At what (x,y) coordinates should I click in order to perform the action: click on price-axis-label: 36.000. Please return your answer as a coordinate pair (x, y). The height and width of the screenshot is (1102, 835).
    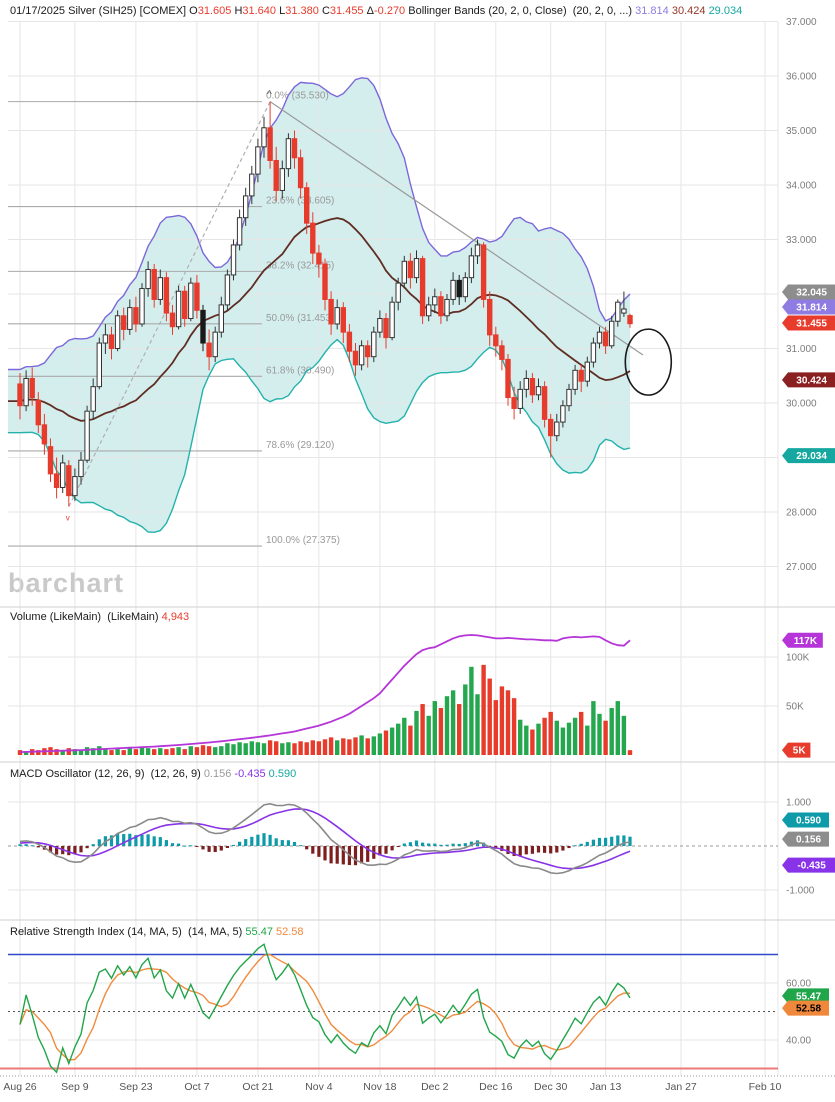
    Looking at the image, I should click on (801, 77).